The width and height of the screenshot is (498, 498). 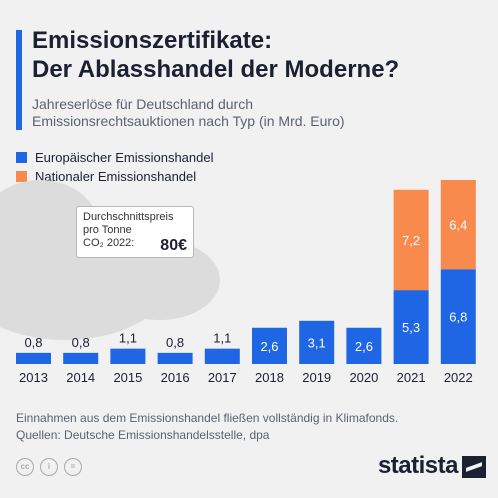 I want to click on subtitle-line-1: Jahreserlöse für Deutschland durch, so click(x=143, y=104).